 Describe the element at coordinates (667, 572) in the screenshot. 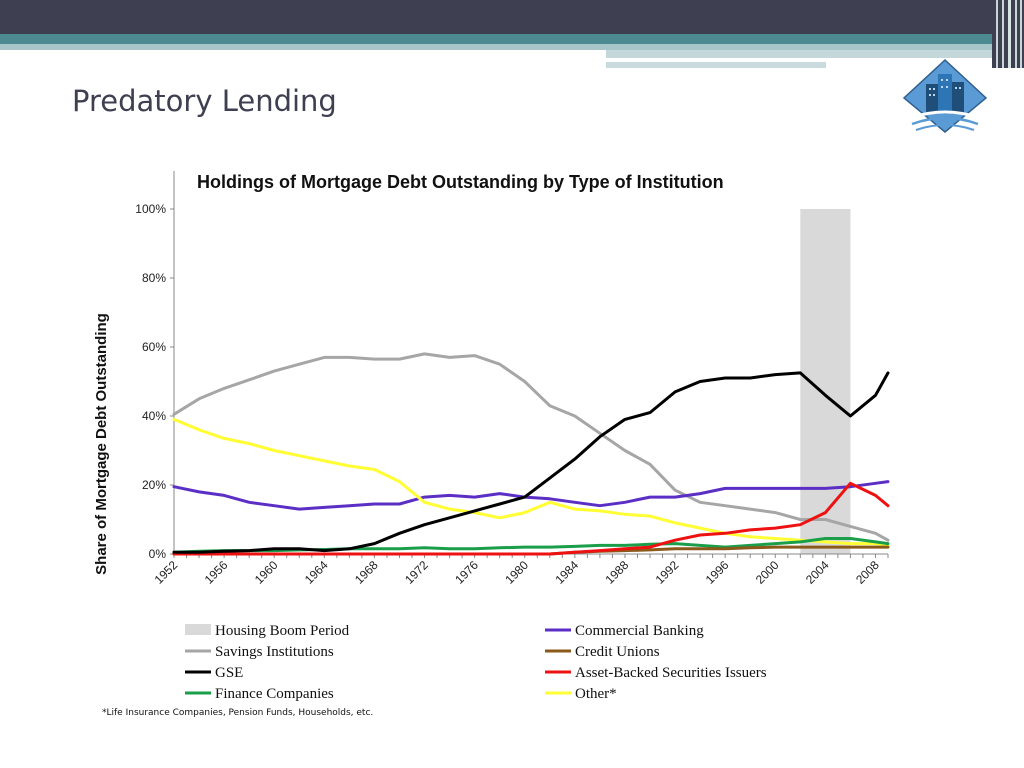

I see `x-tick-label: 1992` at that location.